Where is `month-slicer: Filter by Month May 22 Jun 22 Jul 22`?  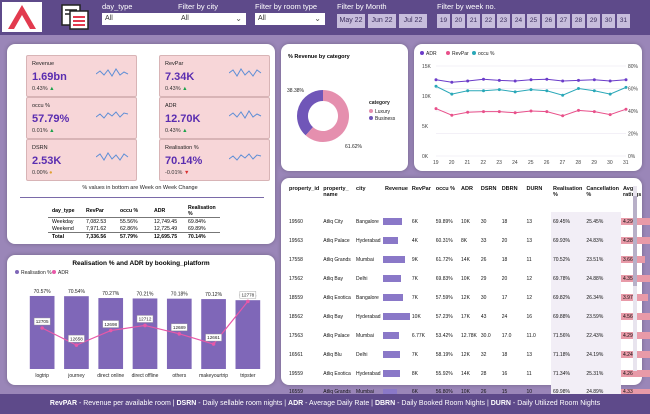
month-slicer: Filter by Month May 22 Jun 22 Jul 22 is located at coordinates (383, 15).